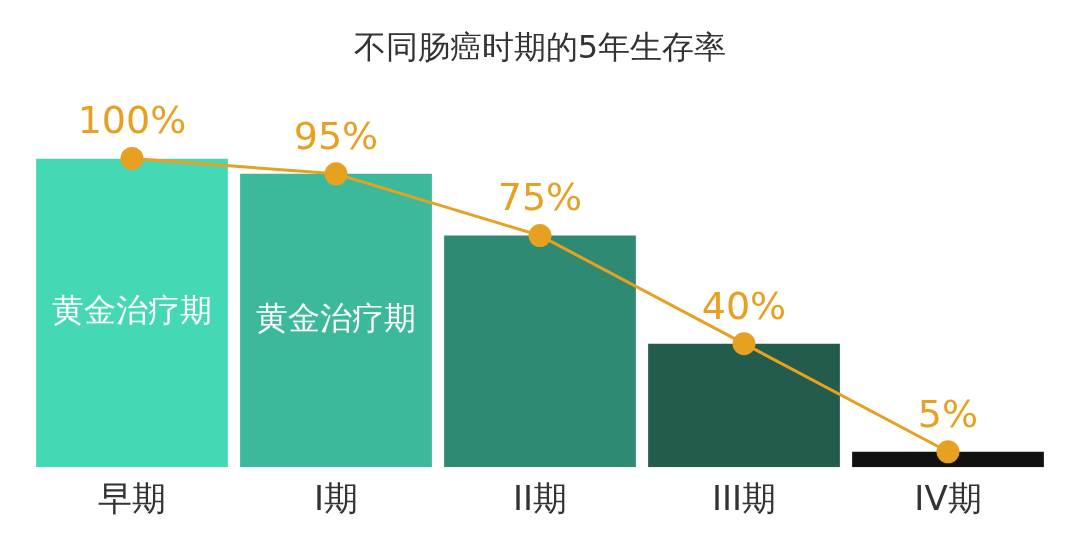 The height and width of the screenshot is (546, 1080). What do you see at coordinates (948, 413) in the screenshot?
I see `data-label: 5%` at bounding box center [948, 413].